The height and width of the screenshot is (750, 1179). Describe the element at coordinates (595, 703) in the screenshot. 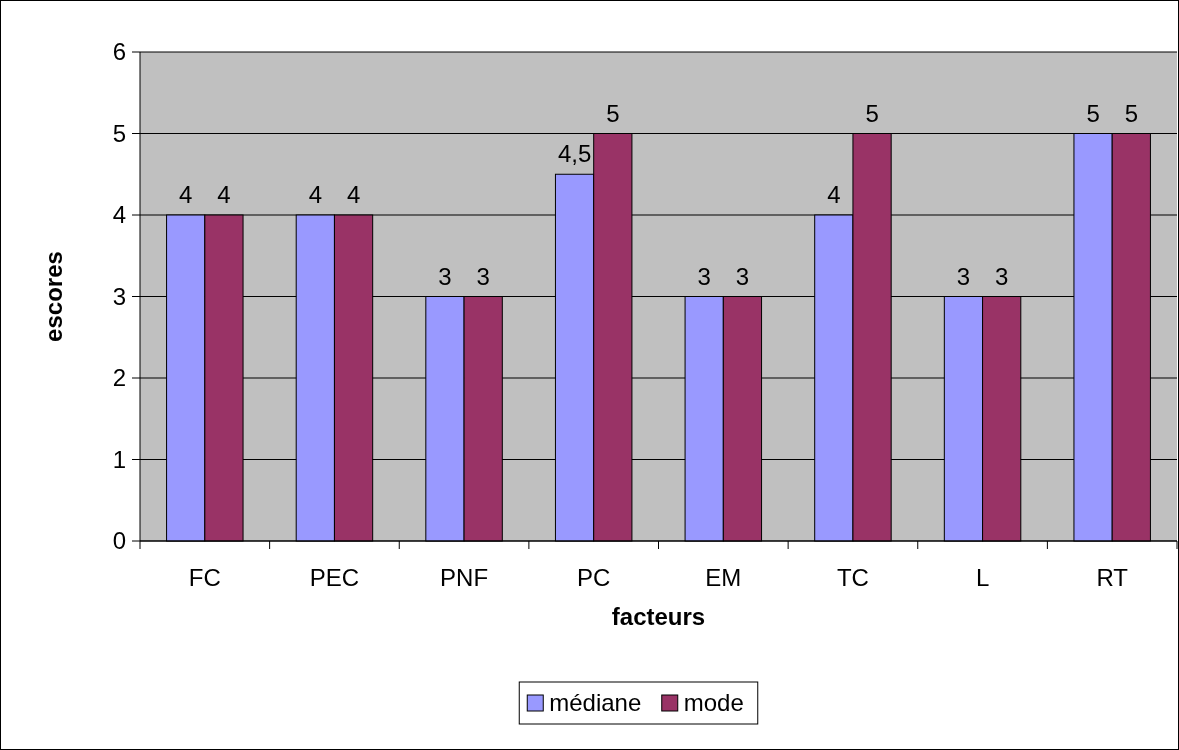

I see `legend-label: médiane` at that location.